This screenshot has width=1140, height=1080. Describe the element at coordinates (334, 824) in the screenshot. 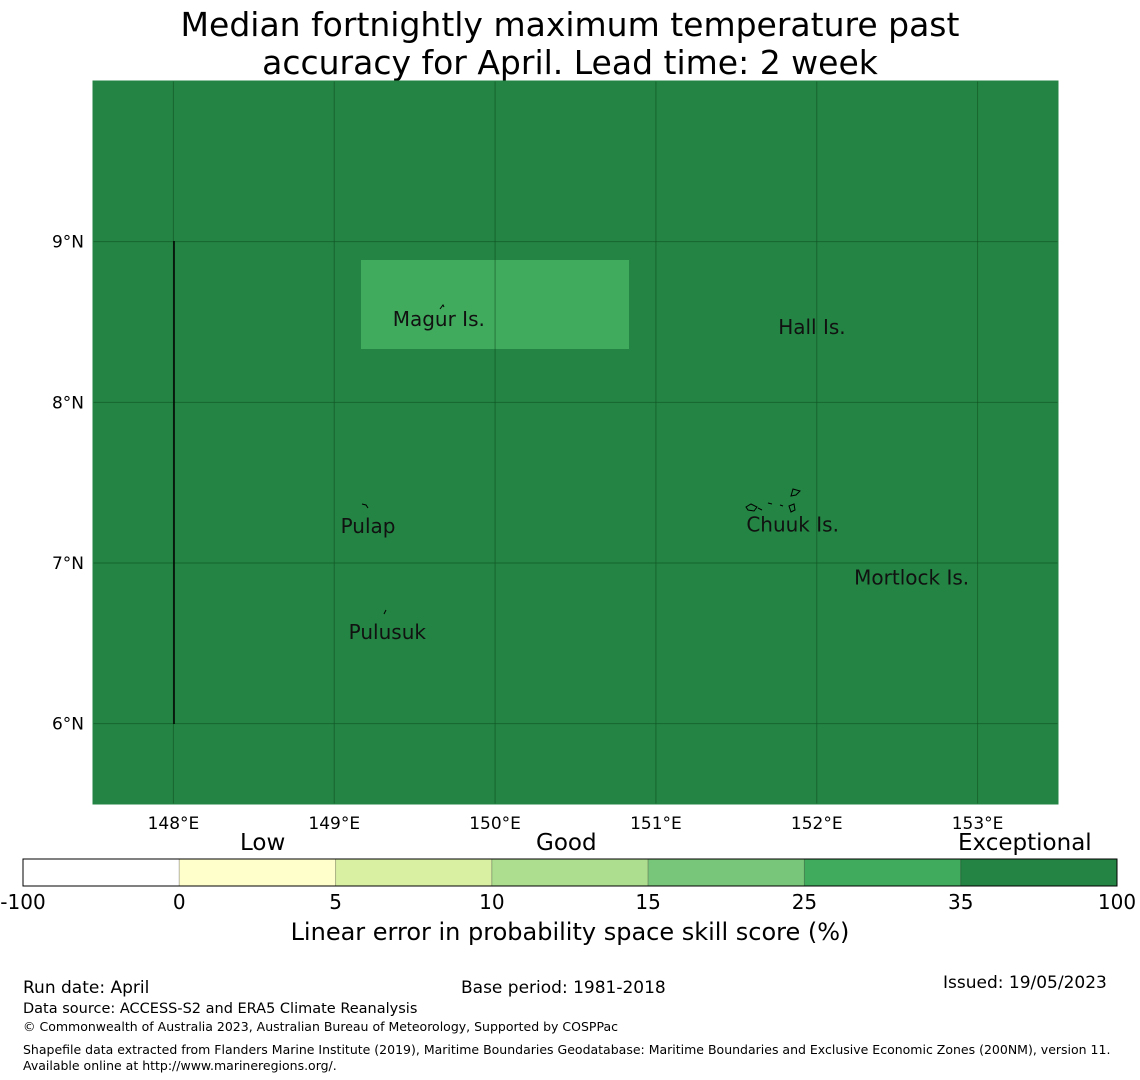

I see `lon-label-1: 149°E` at that location.